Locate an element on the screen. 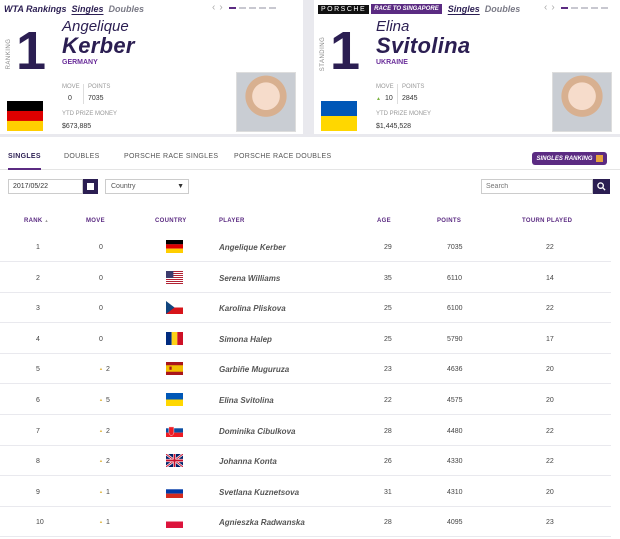 The width and height of the screenshot is (620, 539). table-row: 8 ▲ 2 Johanna Konta 26 4330 22 is located at coordinates (305, 461).